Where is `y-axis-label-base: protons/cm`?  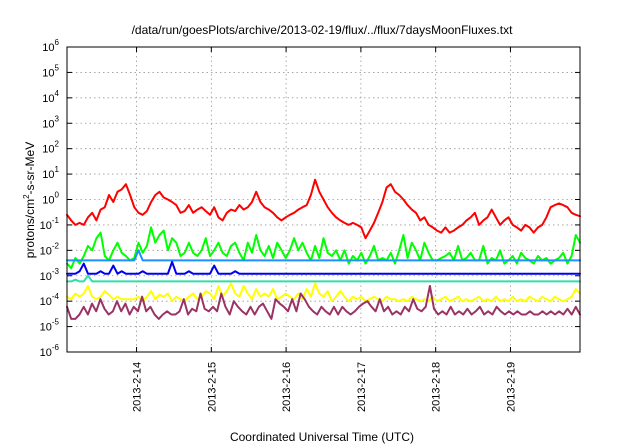 y-axis-label-base: protons/cm is located at coordinates (30, 228).